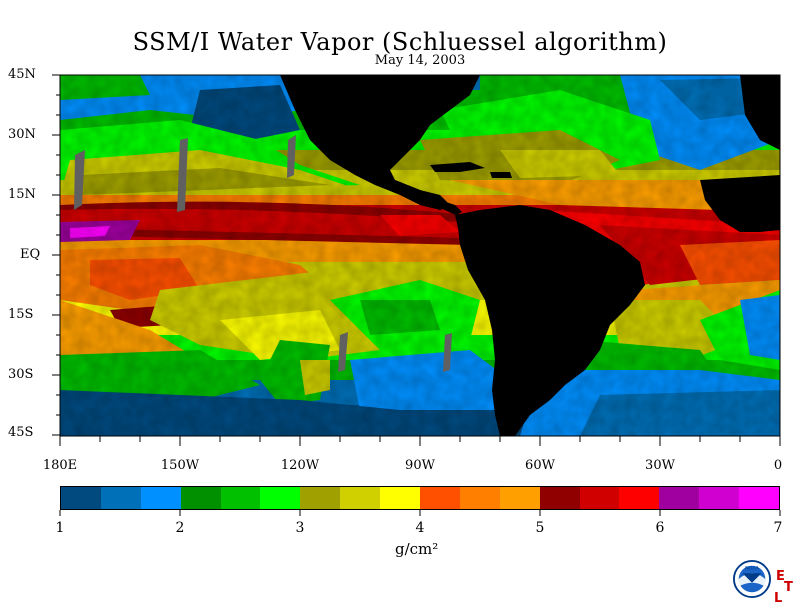  Describe the element at coordinates (60, 465) in the screenshot. I see `lon-label-180e: 180E` at that location.